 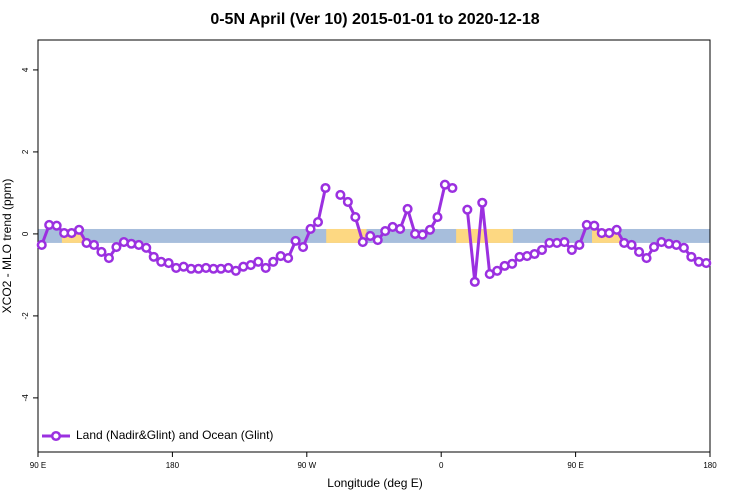 What do you see at coordinates (174, 435) in the screenshot?
I see `legend-label: Land (Nadir&Glint) and Ocean (Glint)` at bounding box center [174, 435].